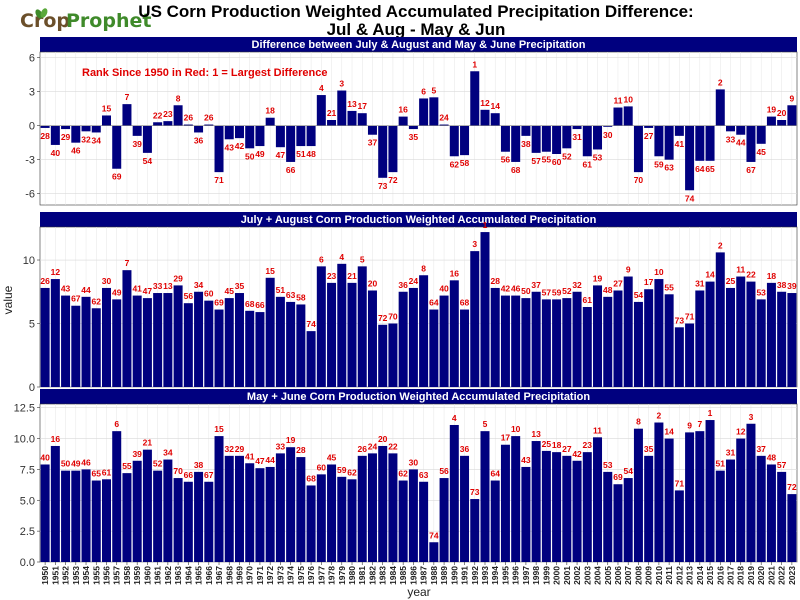 The image size is (800, 600). I want to click on rank-label: 14, so click(710, 275).